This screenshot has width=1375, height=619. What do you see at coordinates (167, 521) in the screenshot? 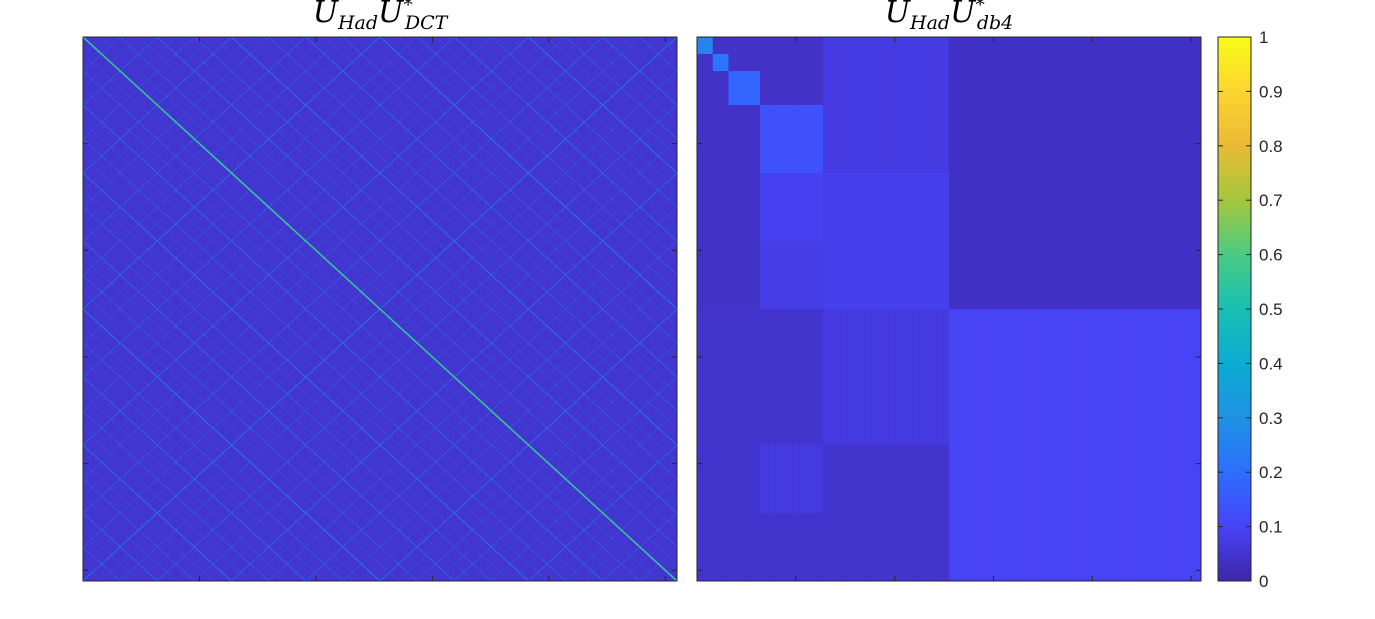
I see `fractal-diagonal-rccdaa` at bounding box center [167, 521].